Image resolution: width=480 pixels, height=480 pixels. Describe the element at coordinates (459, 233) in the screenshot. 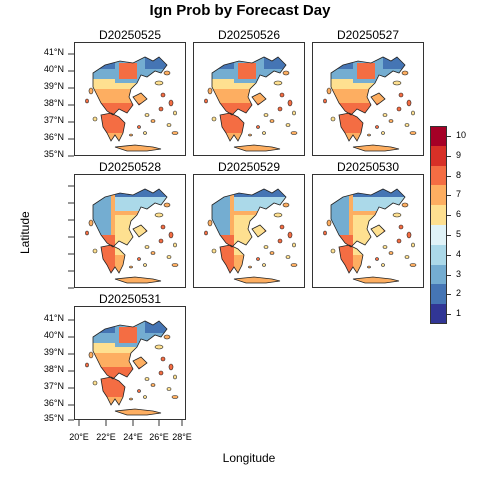

I see `legend-label: 5` at that location.